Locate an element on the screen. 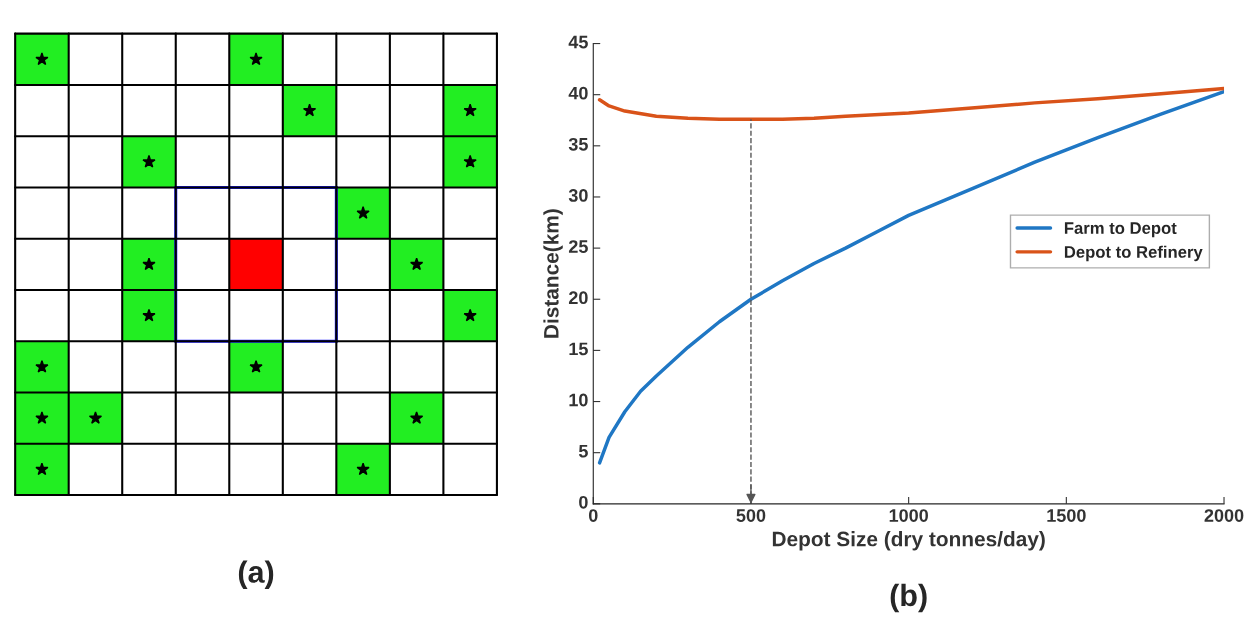 This screenshot has height=622, width=1249. x-tick-label: 1000 is located at coordinates (908, 515).